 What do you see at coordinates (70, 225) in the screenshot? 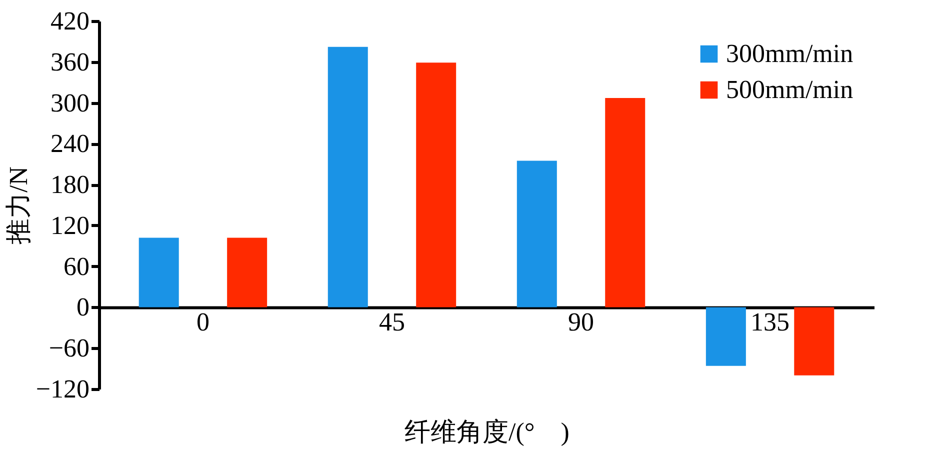
I see `y-tick-label: 120` at bounding box center [70, 225].